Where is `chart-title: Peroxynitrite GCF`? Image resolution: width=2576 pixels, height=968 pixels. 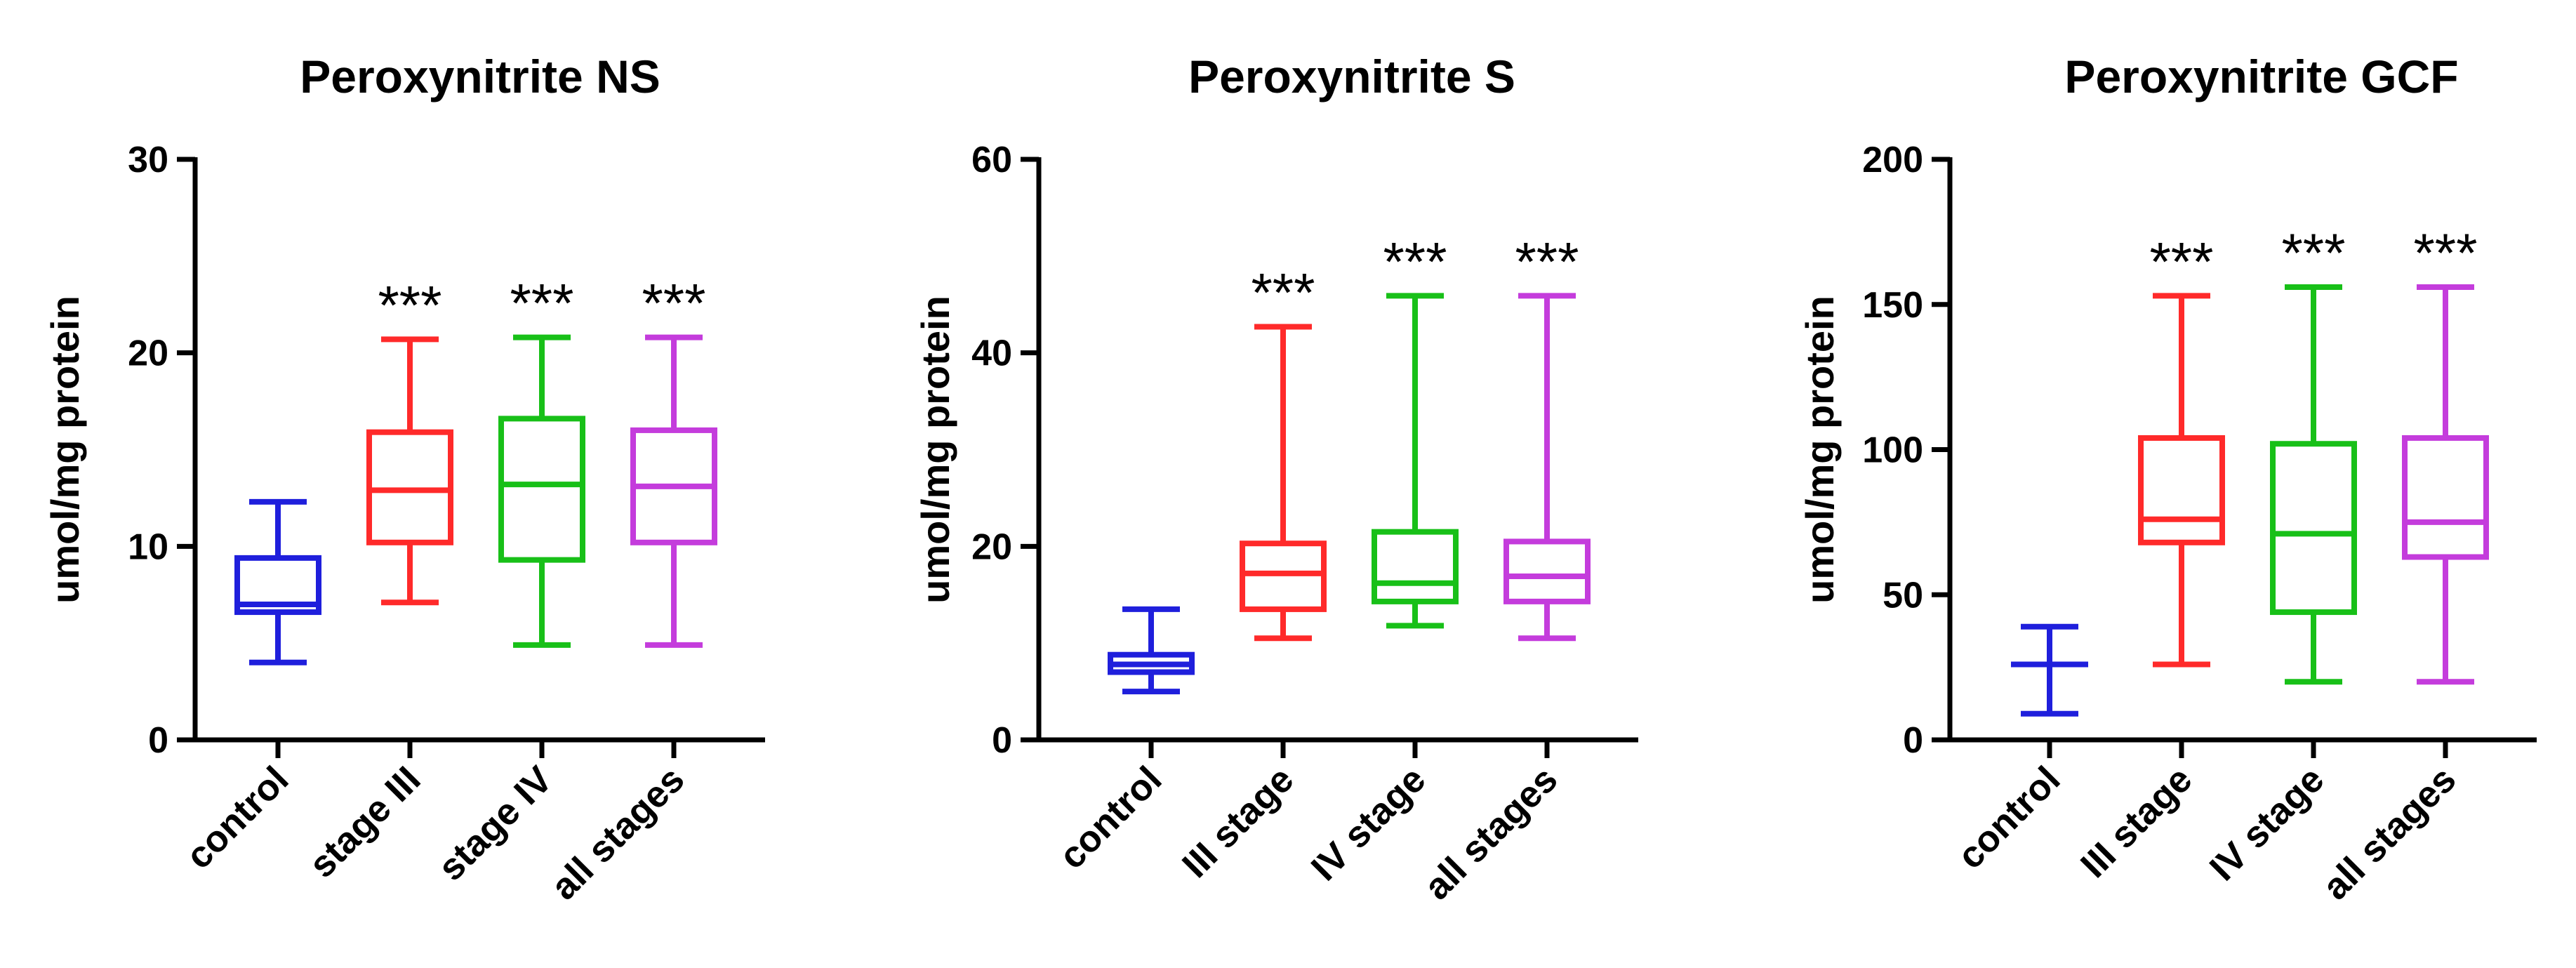
chart-title: Peroxynitrite GCF is located at coordinates (2261, 76).